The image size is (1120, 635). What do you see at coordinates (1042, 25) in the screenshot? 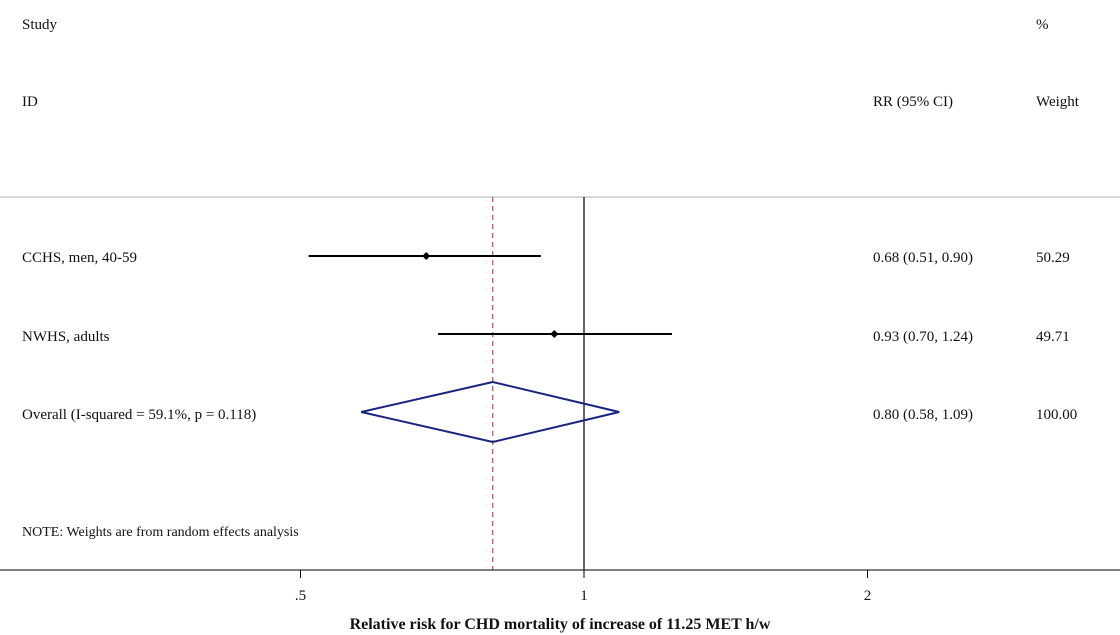
I see `header-percent: %` at bounding box center [1042, 25].